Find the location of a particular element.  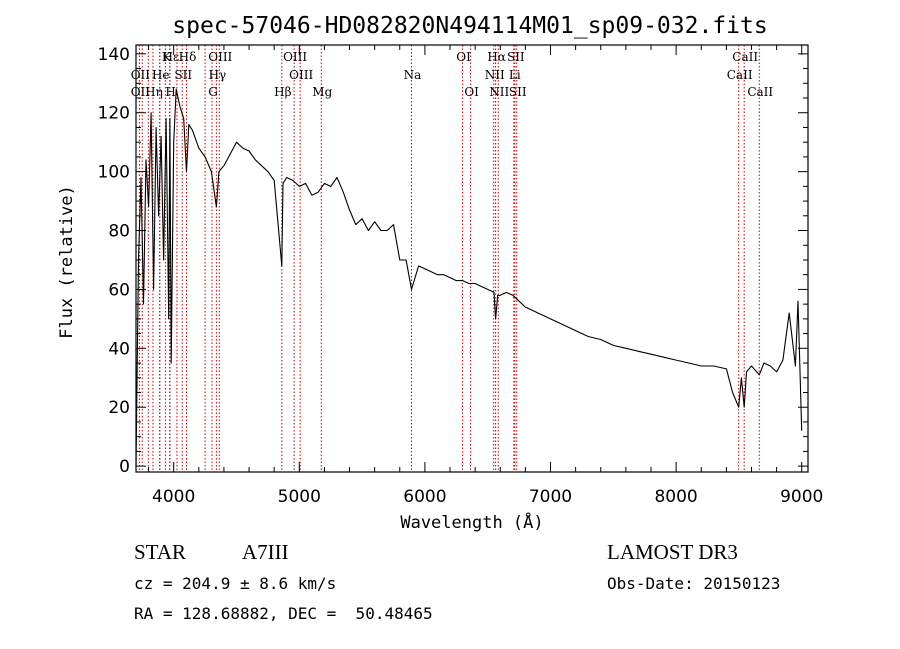

redshift-cz: cz = 204.9 ± 8.6 km/s is located at coordinates (235, 583).